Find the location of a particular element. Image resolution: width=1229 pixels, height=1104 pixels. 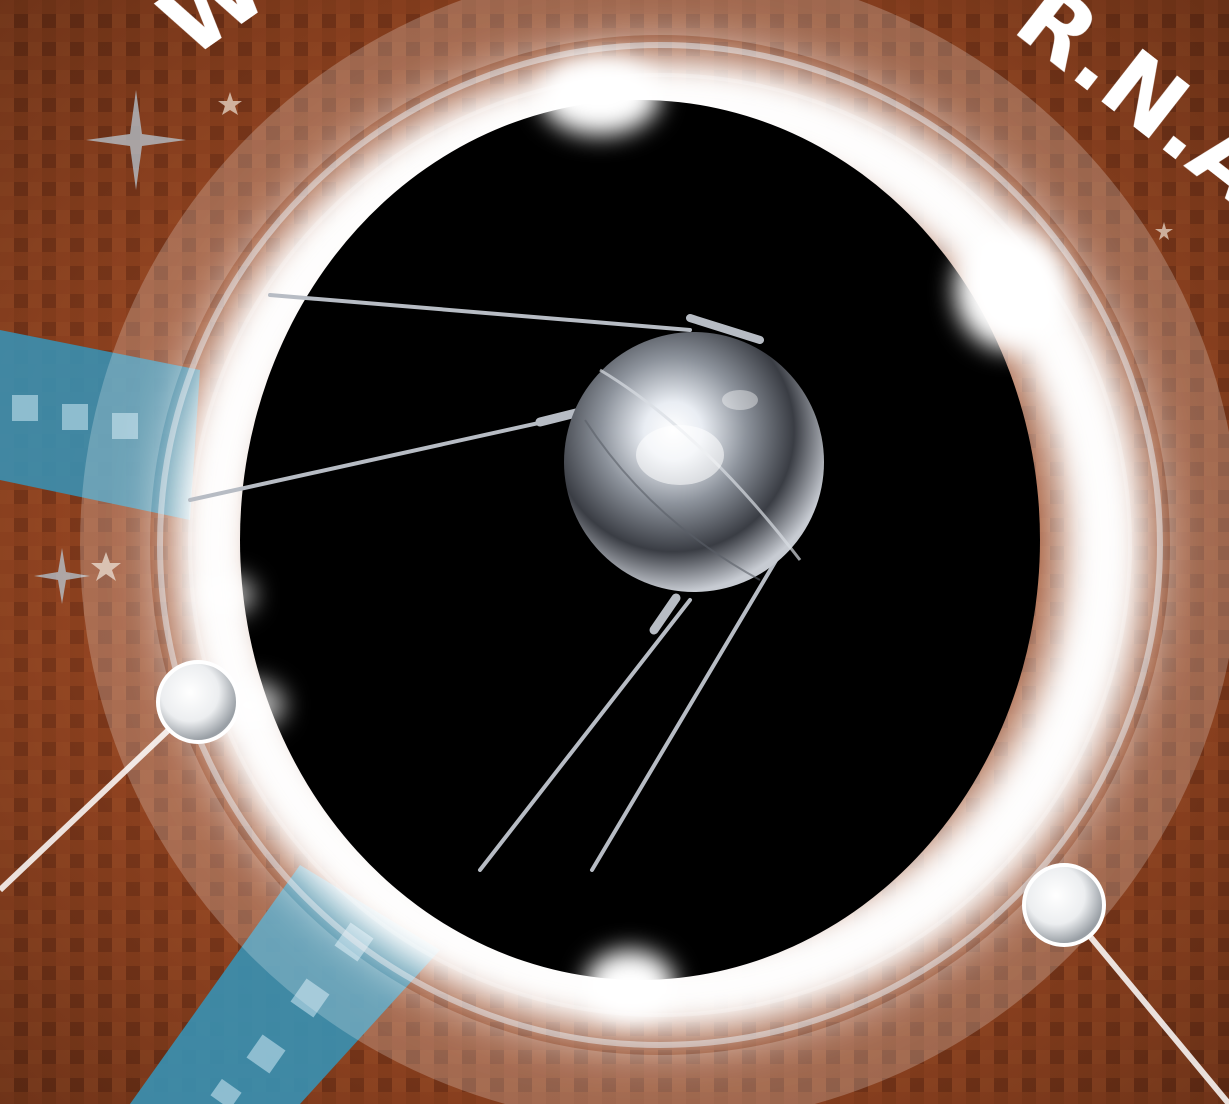

node-top-left is located at coordinates (120, 776).